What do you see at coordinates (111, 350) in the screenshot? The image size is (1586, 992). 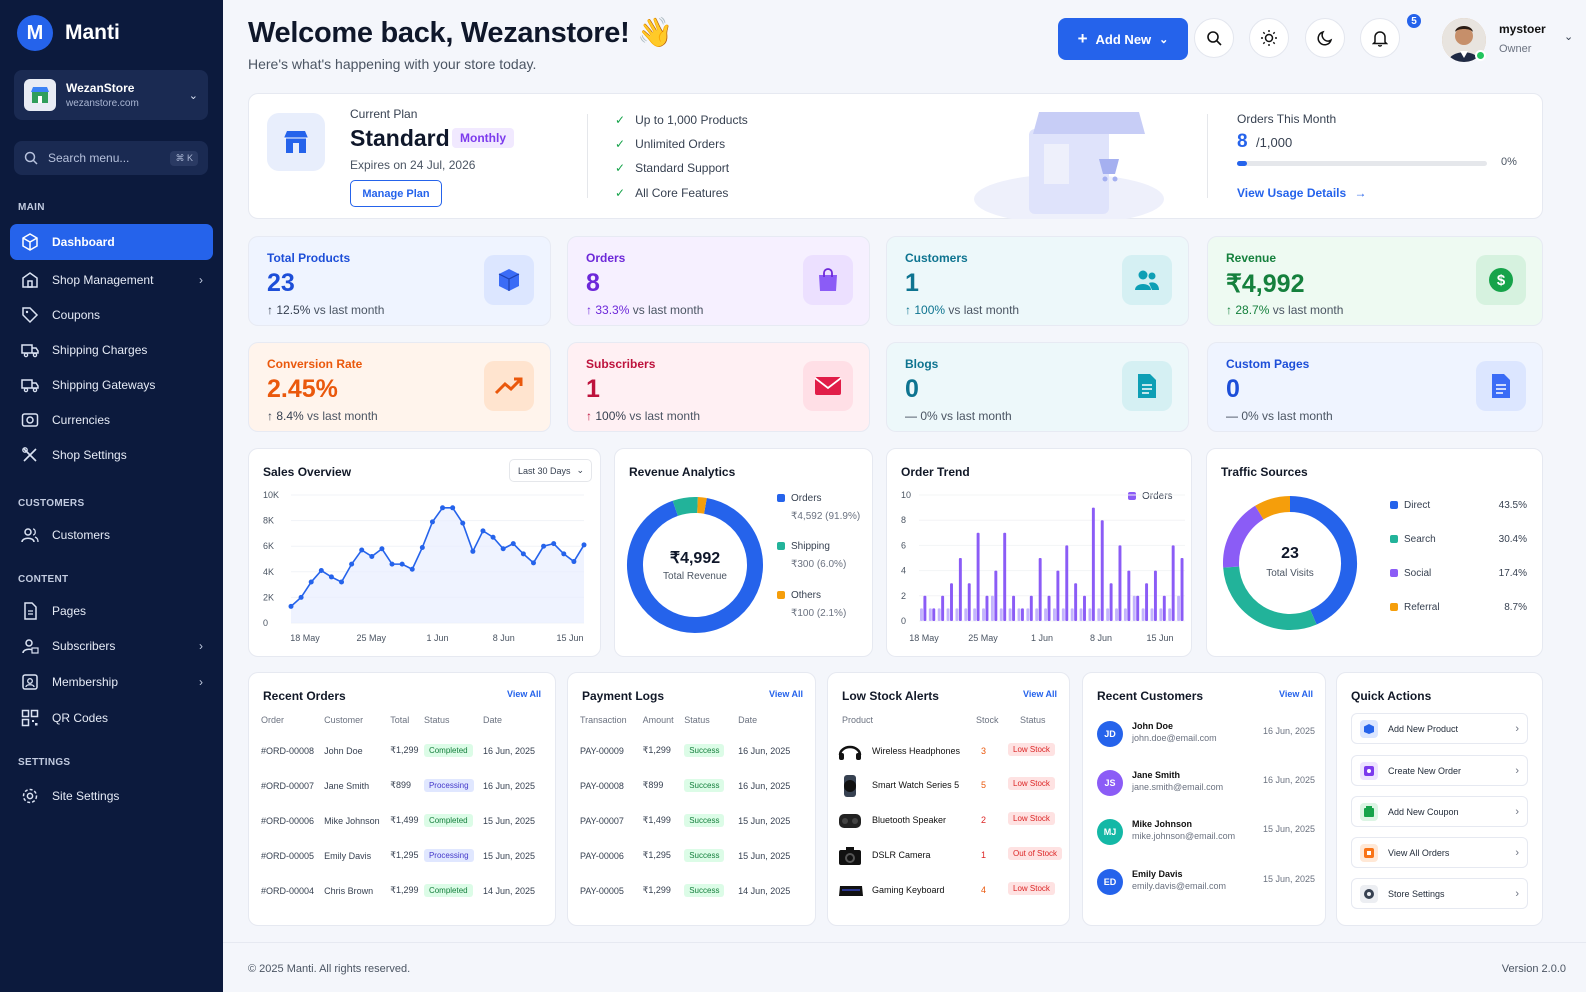 I see `sidebar-item-shipping-charges: Shipping Charges` at bounding box center [111, 350].